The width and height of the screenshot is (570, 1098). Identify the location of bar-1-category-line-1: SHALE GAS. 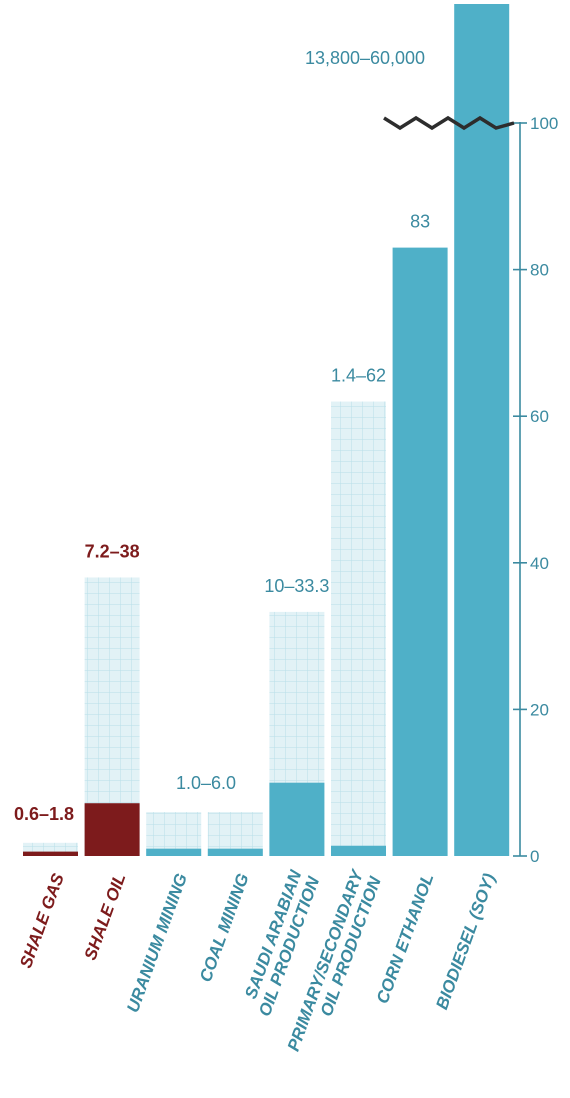
(42, 920).